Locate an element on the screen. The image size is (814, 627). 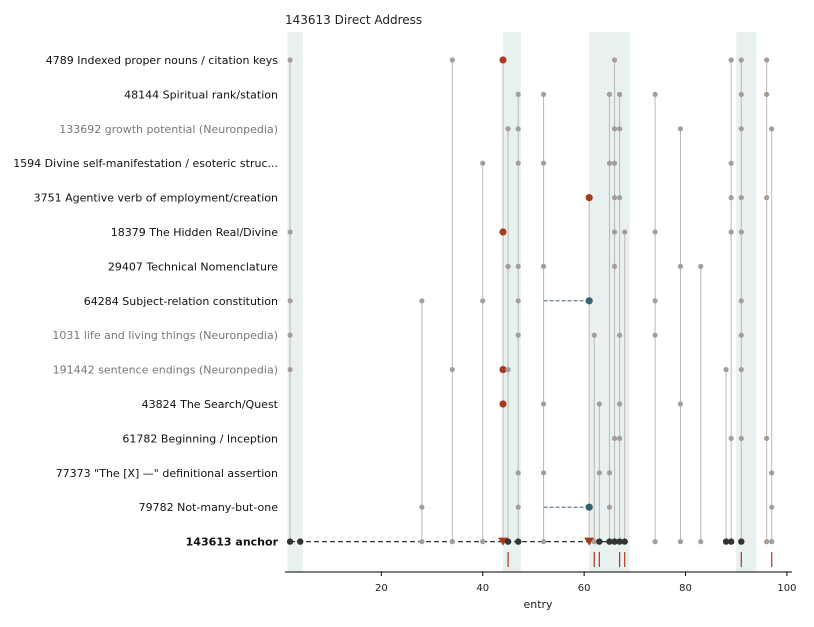
row-label: 29407 Technical Nomenclature is located at coordinates (193, 266).